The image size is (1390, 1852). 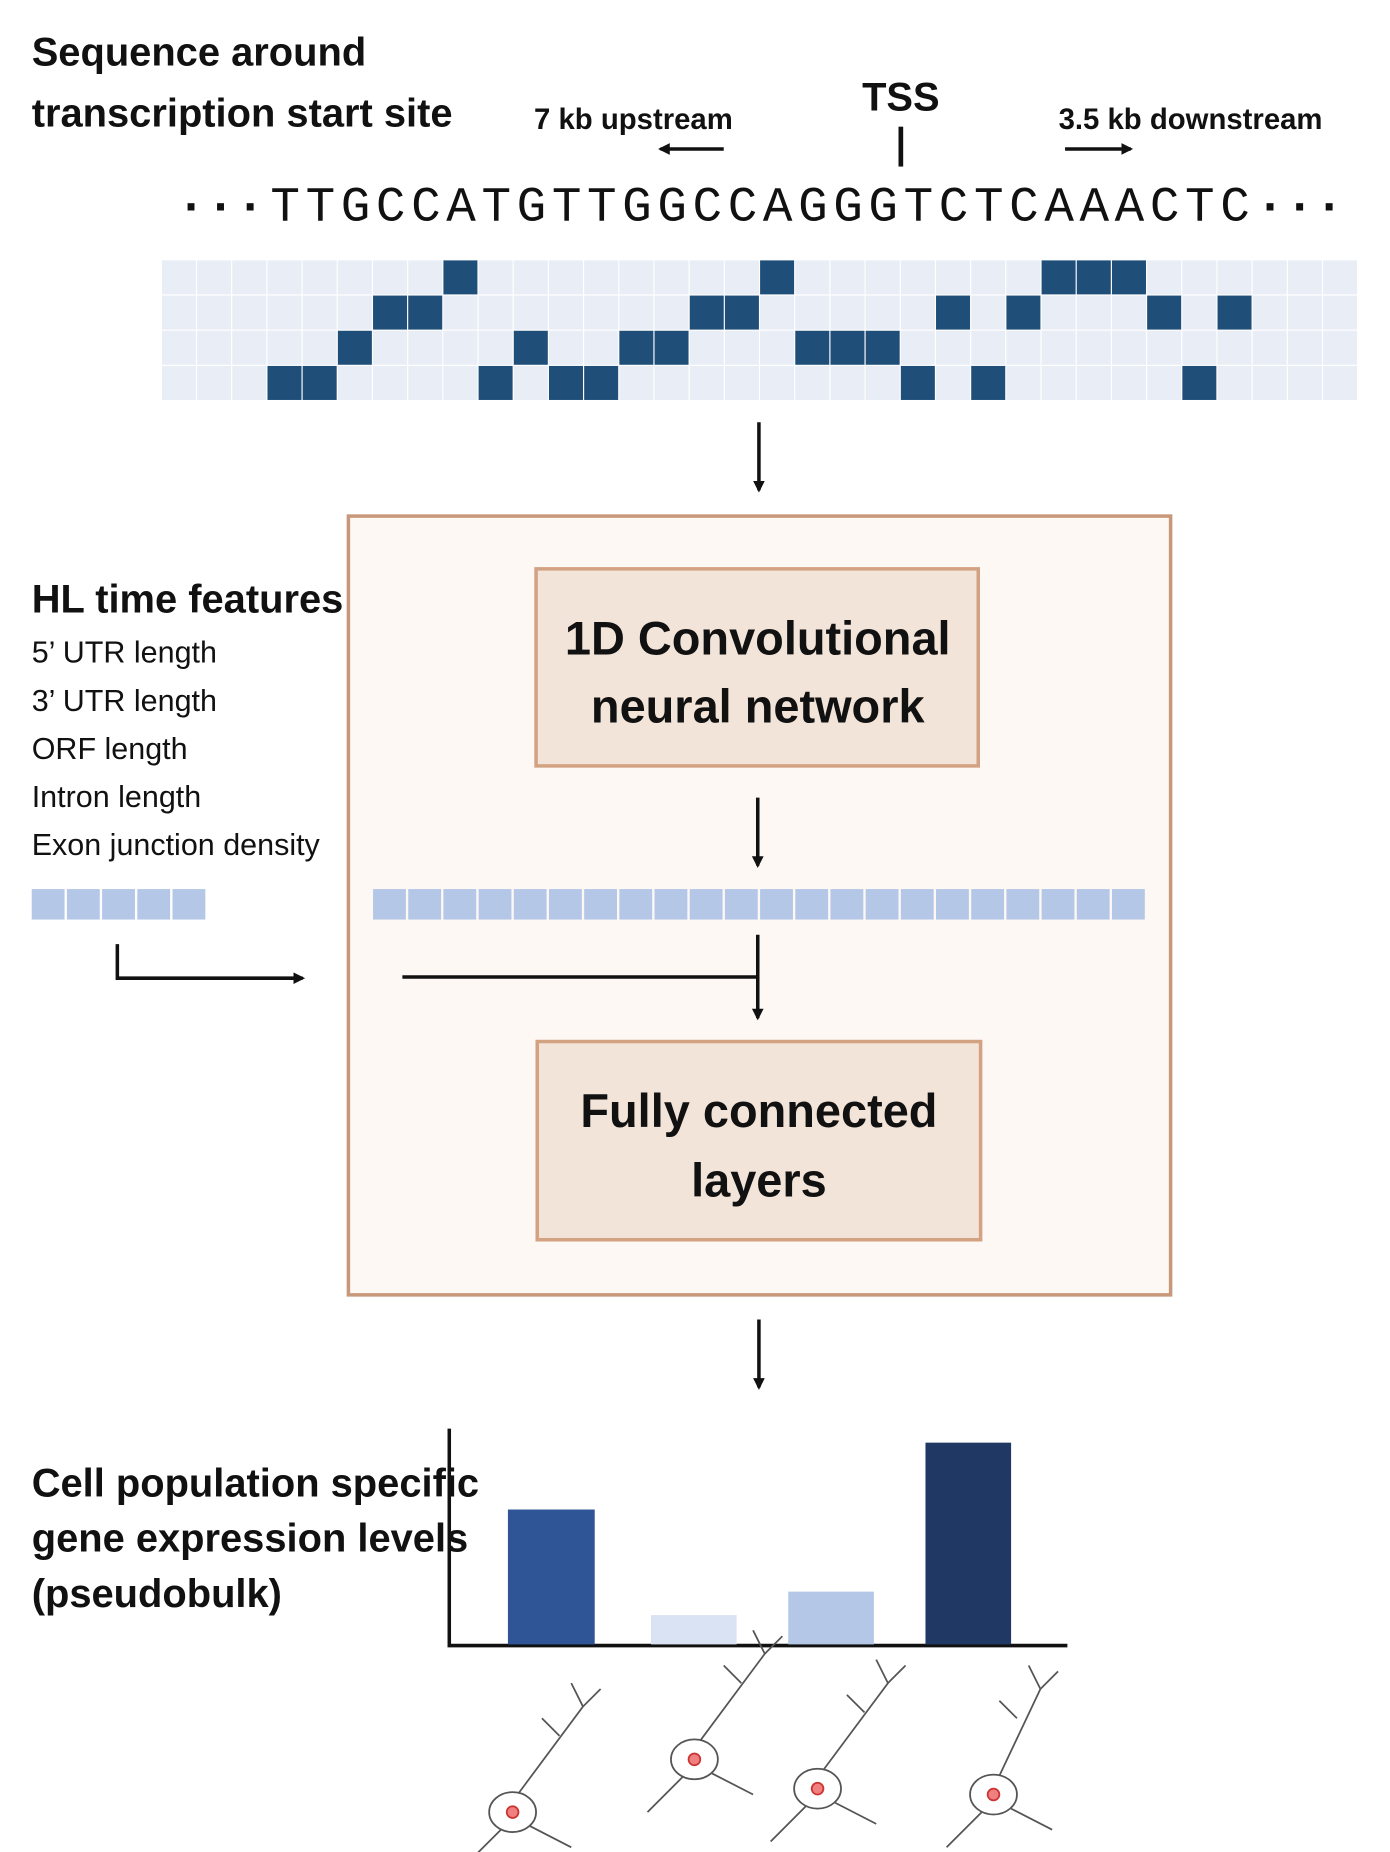 I want to click on cnn-label: 1D Convolutional, so click(x=758, y=638).